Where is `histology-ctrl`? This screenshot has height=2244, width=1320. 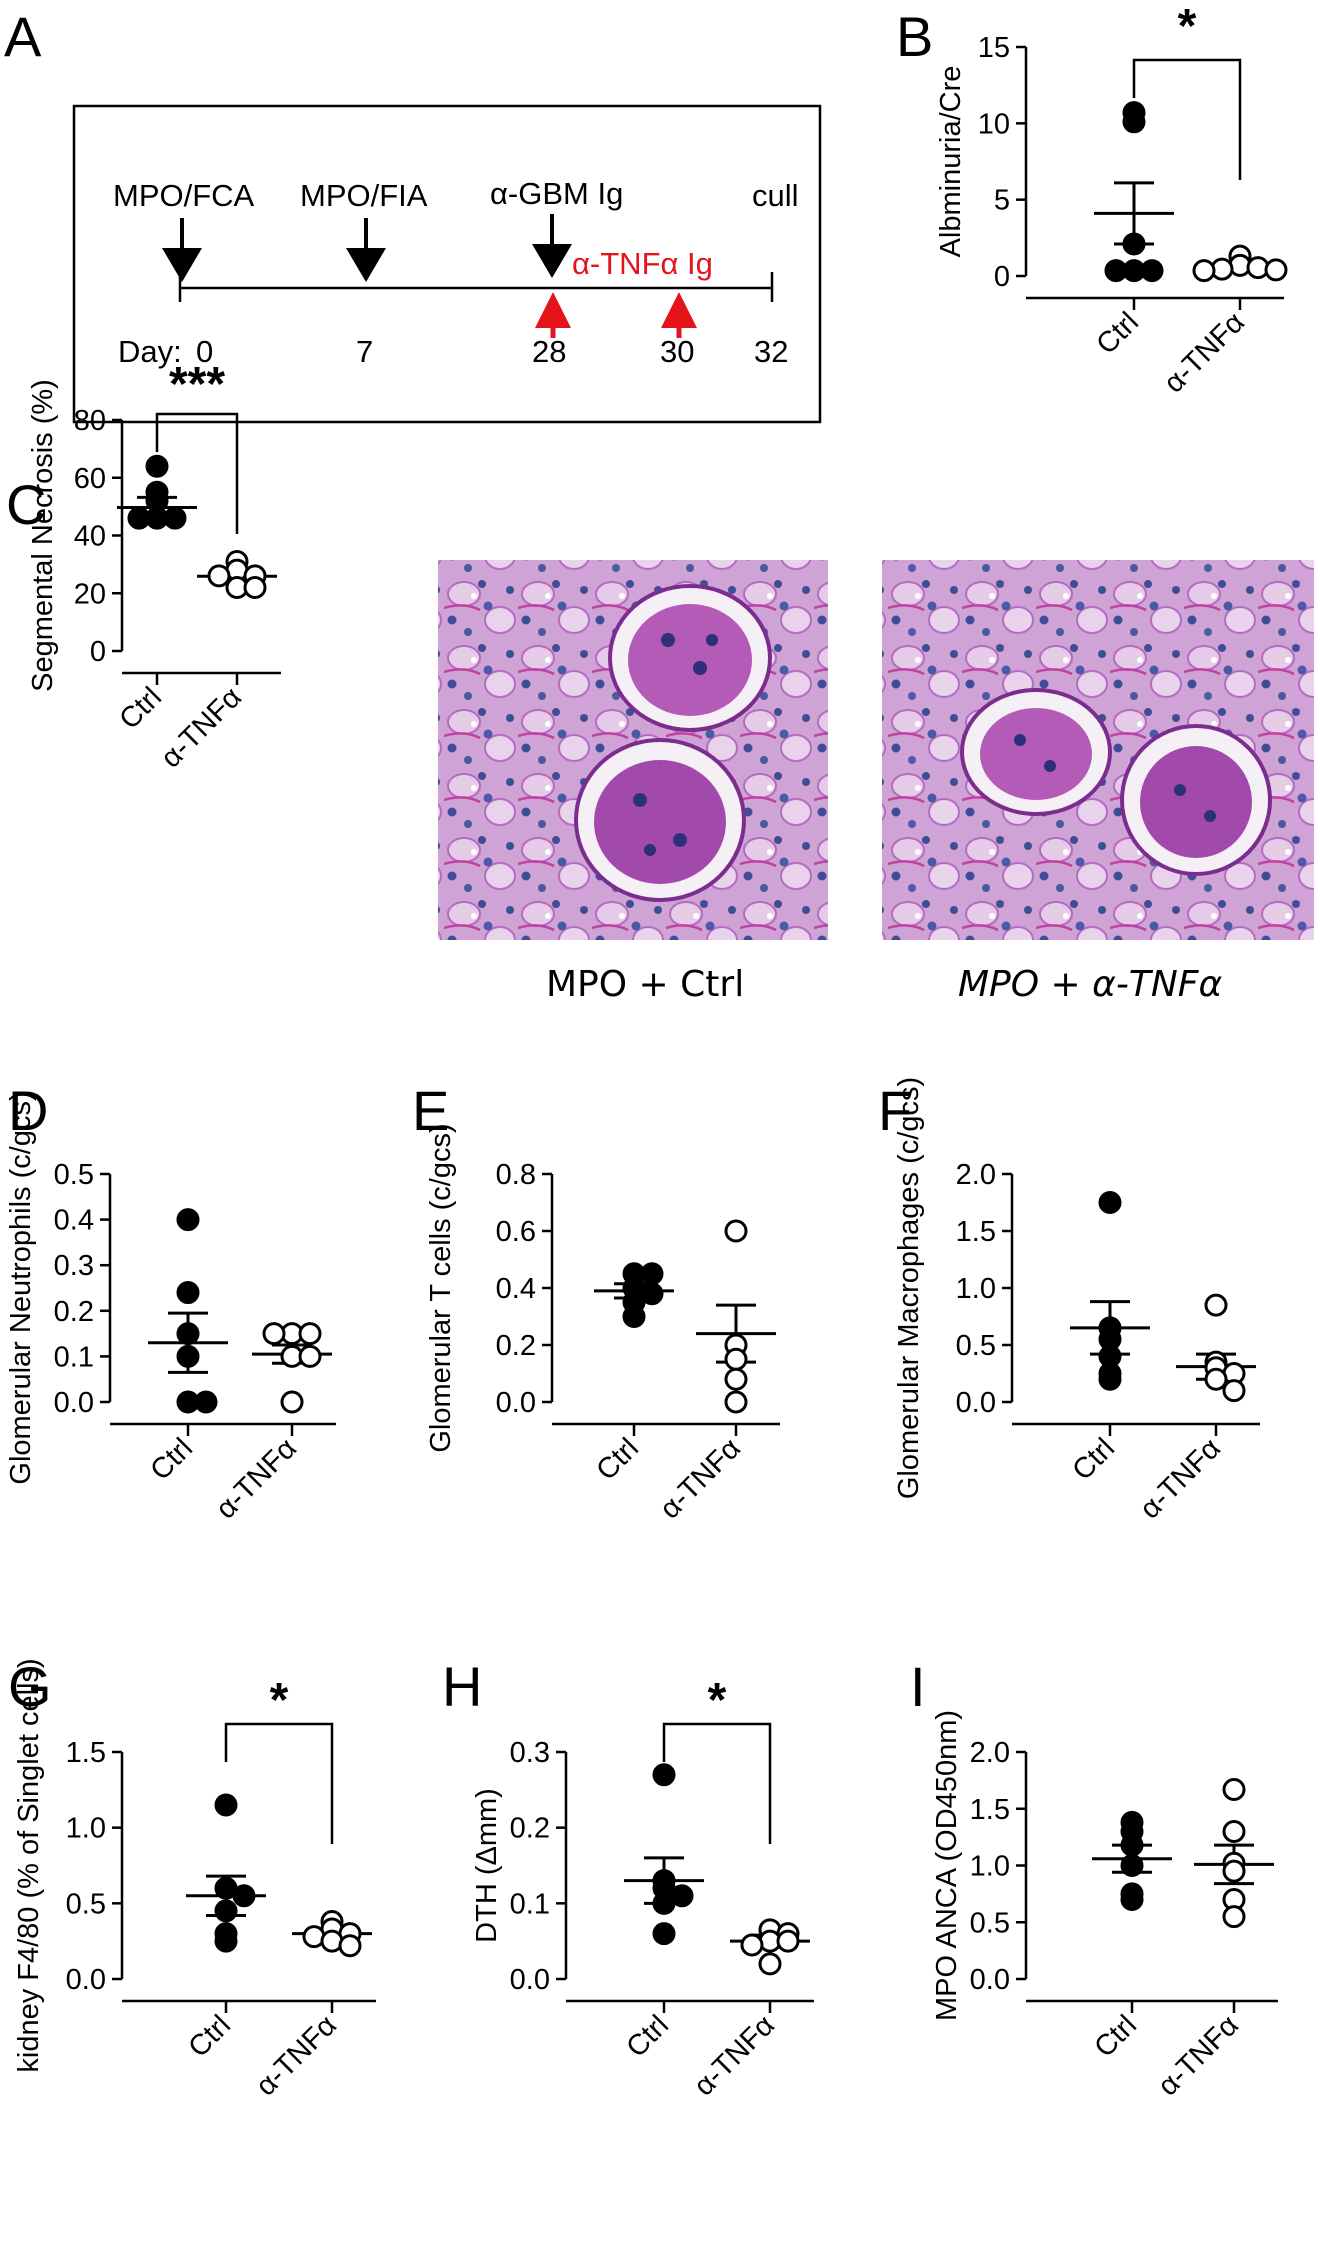 histology-ctrl is located at coordinates (633, 750).